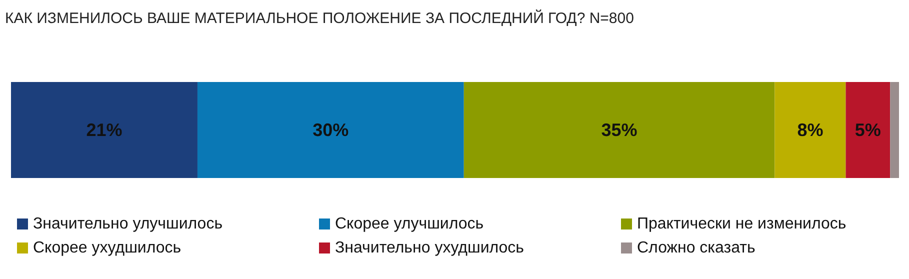  I want to click on legend-label: Сложно сказать, so click(696, 248).